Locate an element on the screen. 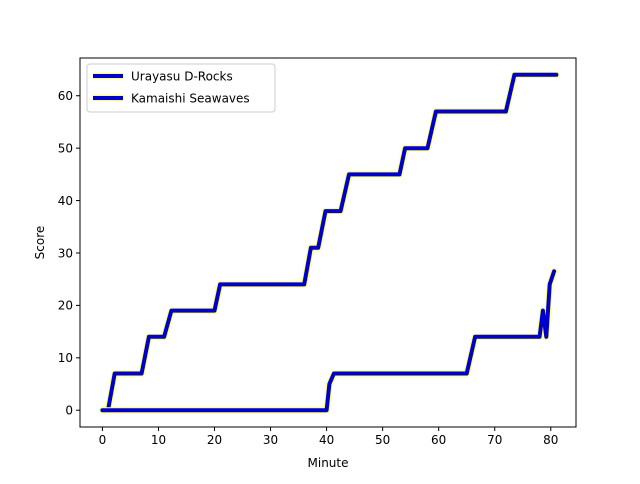 The width and height of the screenshot is (640, 484). x-tick-label: 70 is located at coordinates (494, 440).